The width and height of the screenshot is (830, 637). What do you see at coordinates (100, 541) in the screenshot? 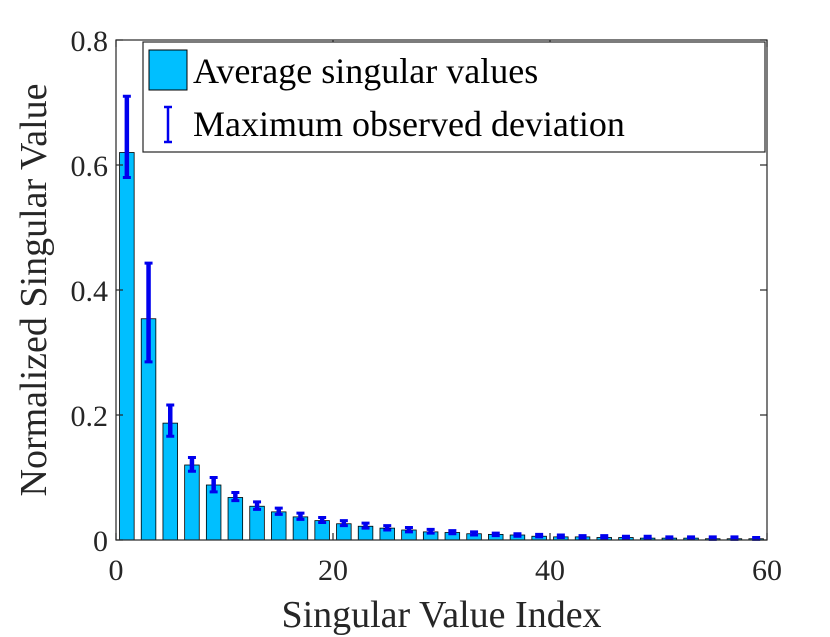
I see `y-tick-label-0: 0` at bounding box center [100, 541].